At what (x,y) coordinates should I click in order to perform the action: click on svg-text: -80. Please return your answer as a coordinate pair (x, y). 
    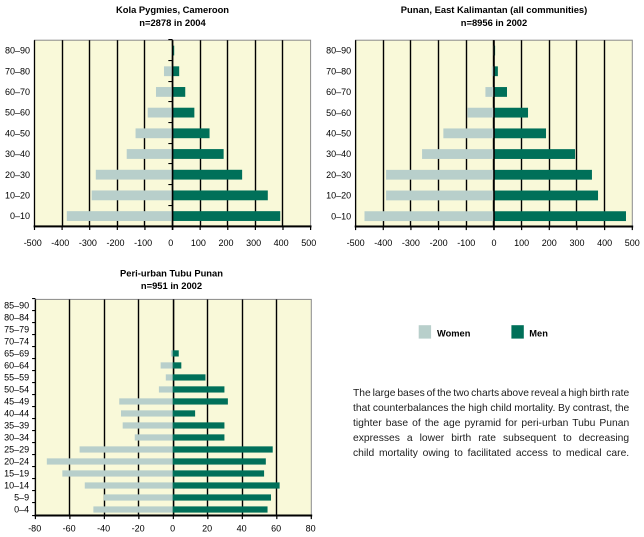
    Looking at the image, I should click on (34, 529).